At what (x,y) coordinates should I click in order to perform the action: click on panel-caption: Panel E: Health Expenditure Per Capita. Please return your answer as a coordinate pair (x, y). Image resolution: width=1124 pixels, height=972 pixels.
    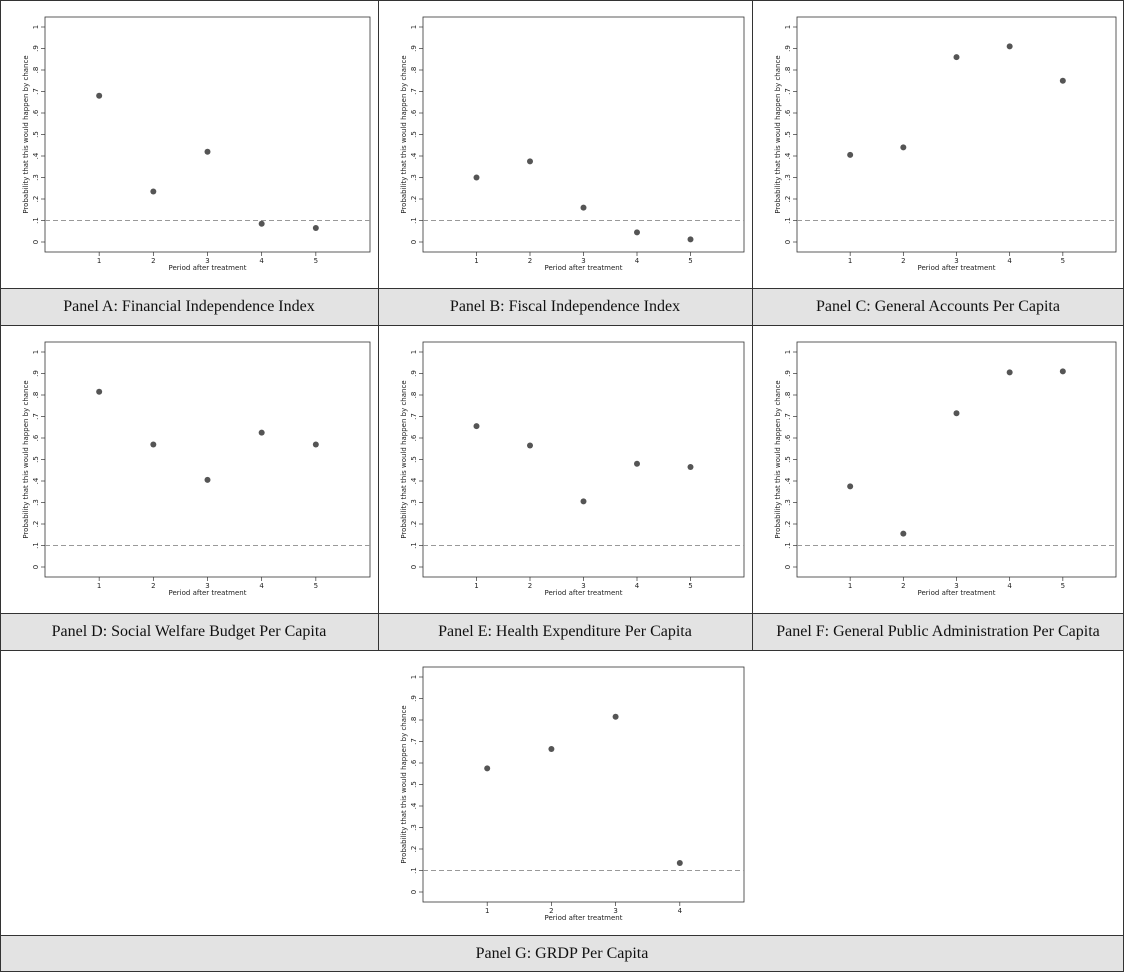
    Looking at the image, I should click on (565, 631).